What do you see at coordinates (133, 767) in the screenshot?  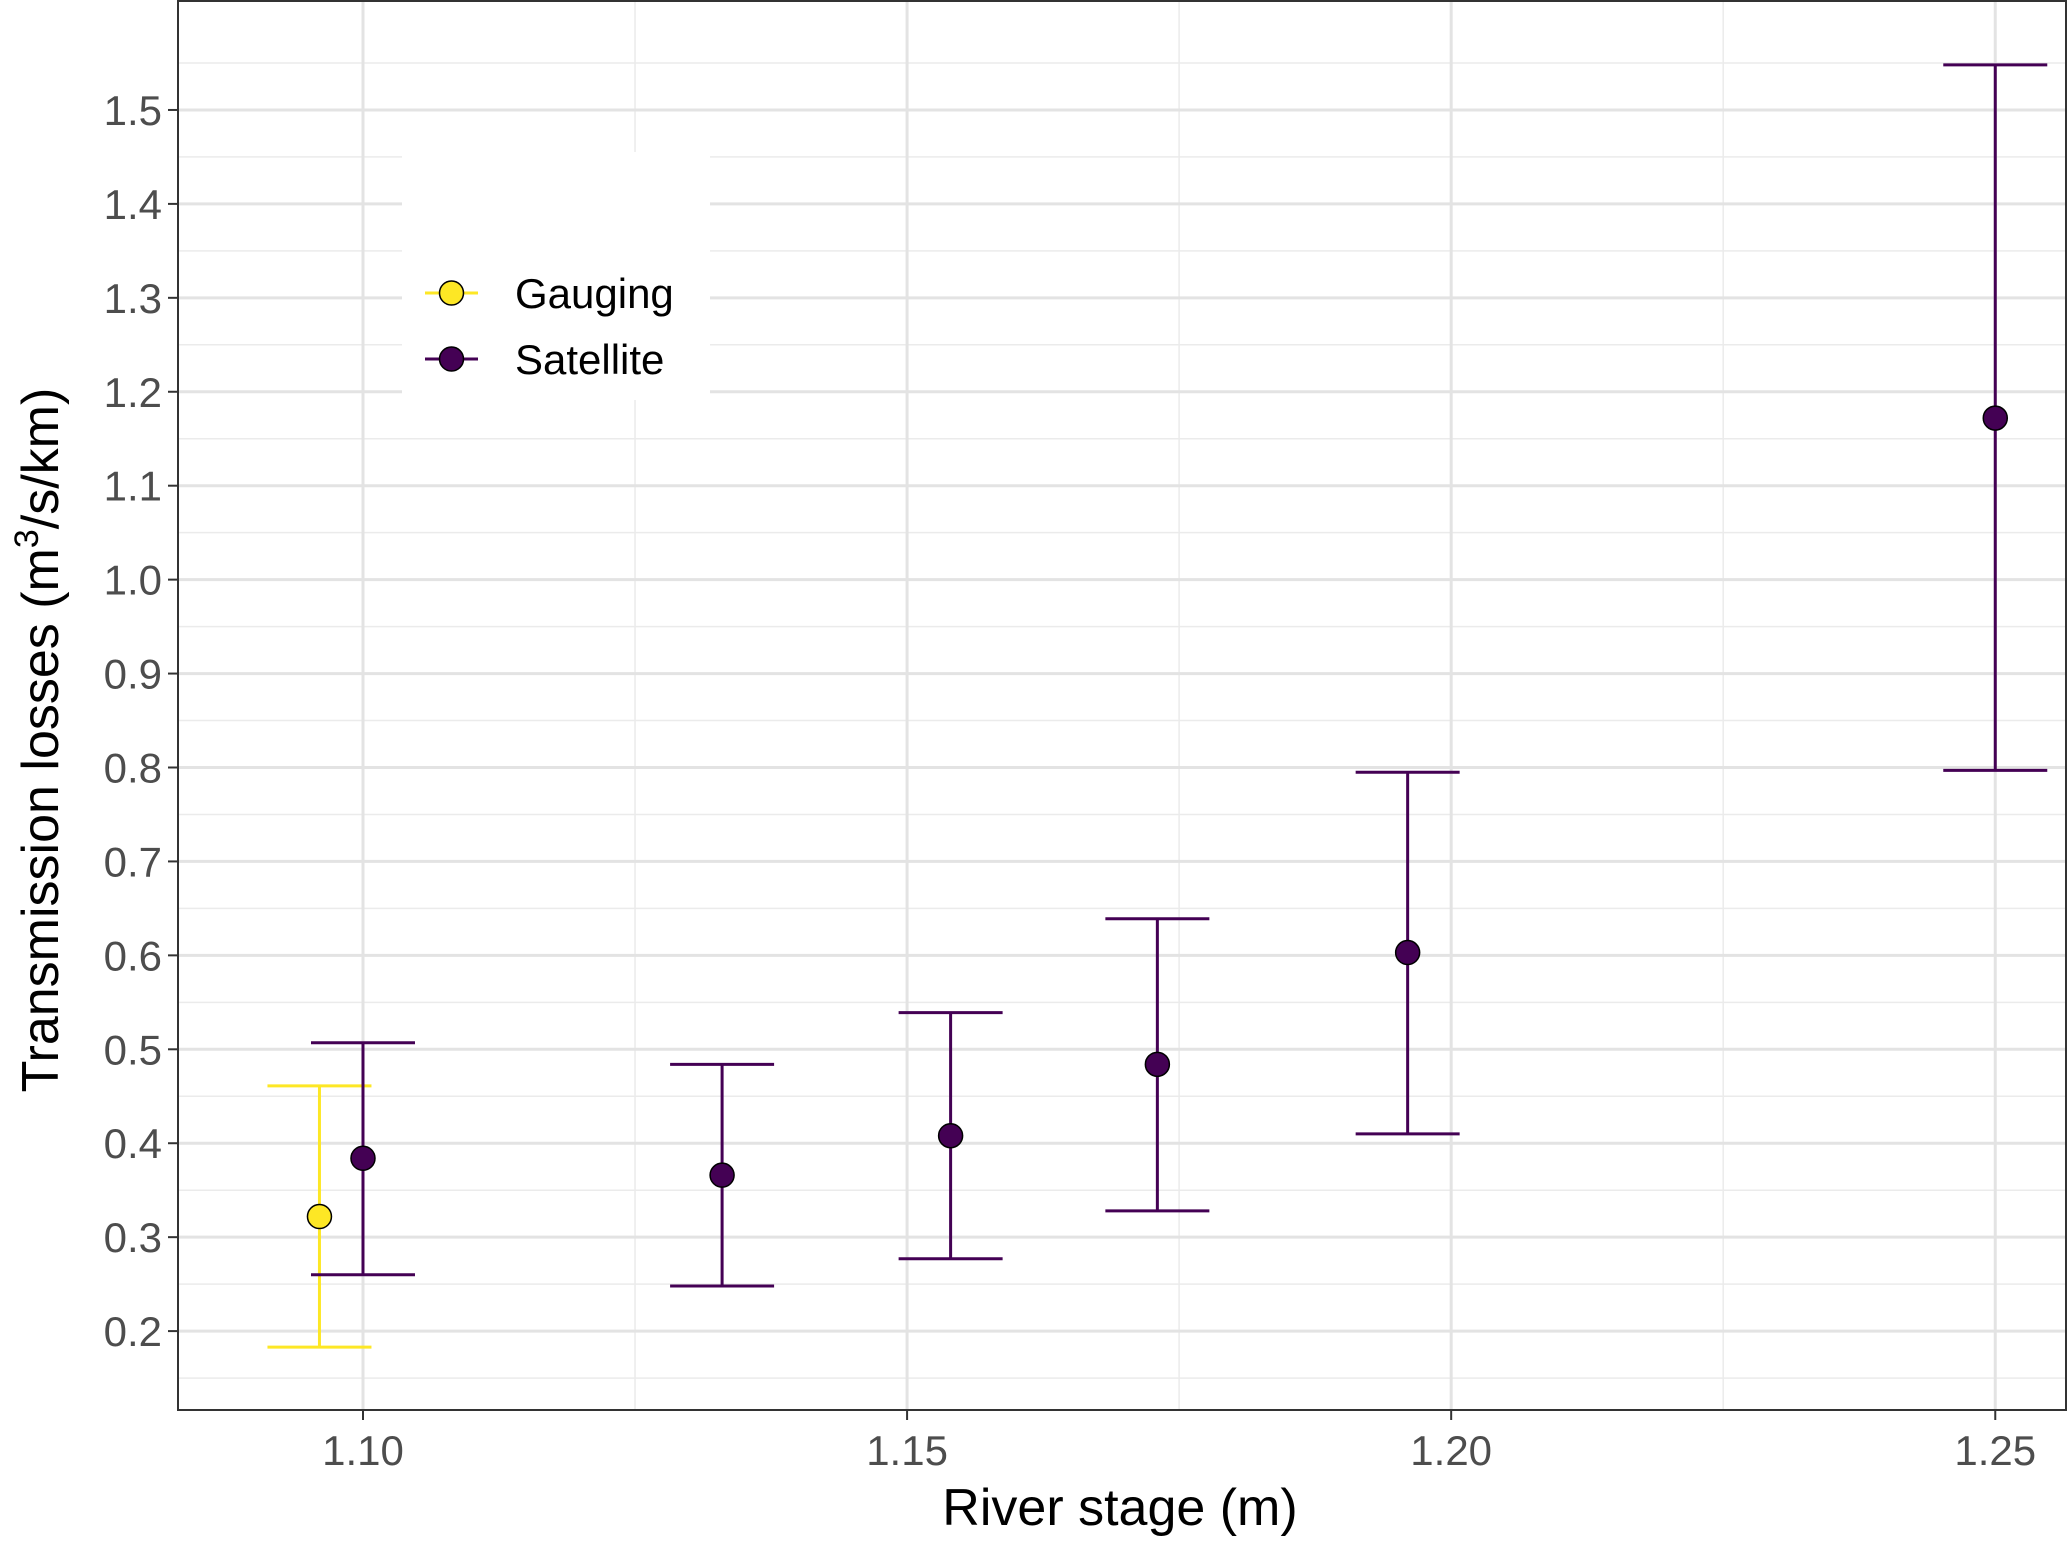 I see `y-tick-label: 0.8` at bounding box center [133, 767].